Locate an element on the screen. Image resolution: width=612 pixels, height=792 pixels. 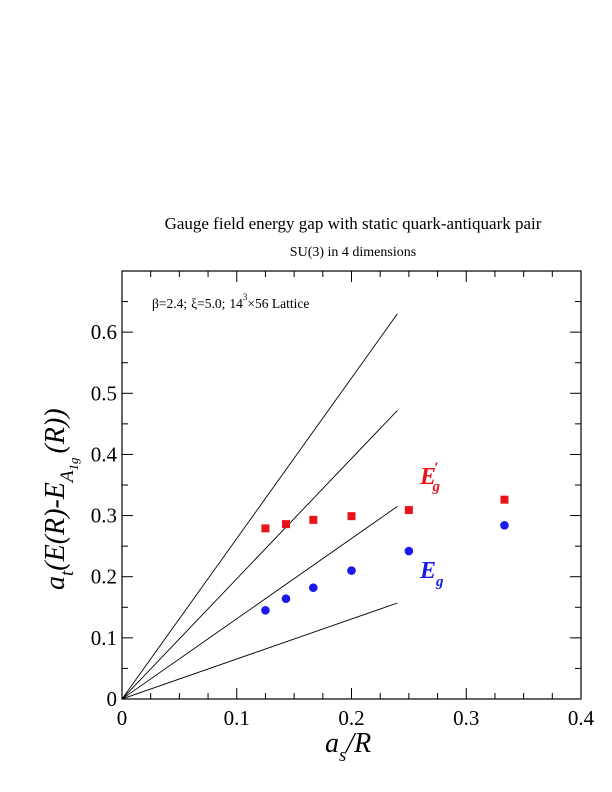
x-axis-label-sub: s is located at coordinates (342, 755).